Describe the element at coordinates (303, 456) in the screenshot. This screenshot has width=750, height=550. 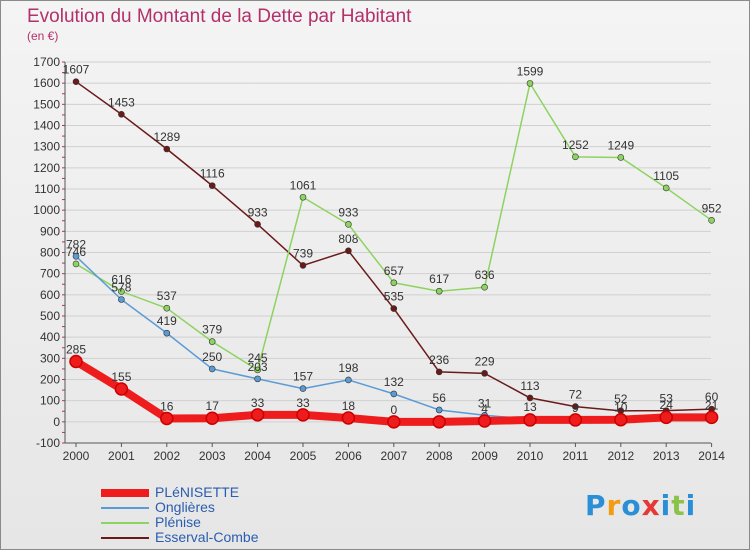
I see `x-tick-label: 2005` at that location.